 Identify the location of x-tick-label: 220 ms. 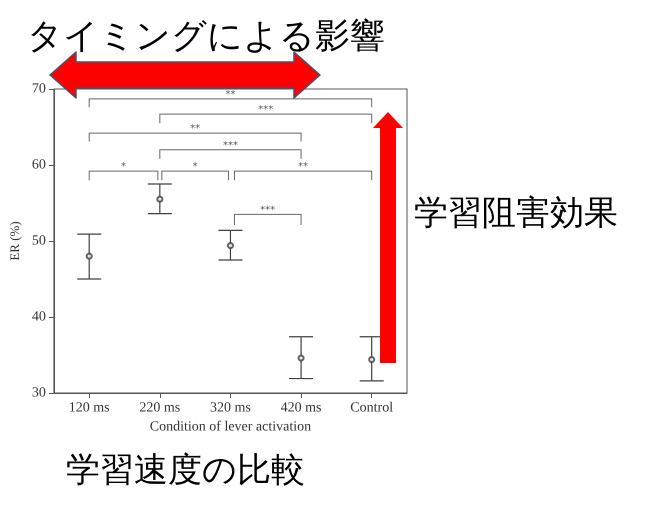
(159, 408).